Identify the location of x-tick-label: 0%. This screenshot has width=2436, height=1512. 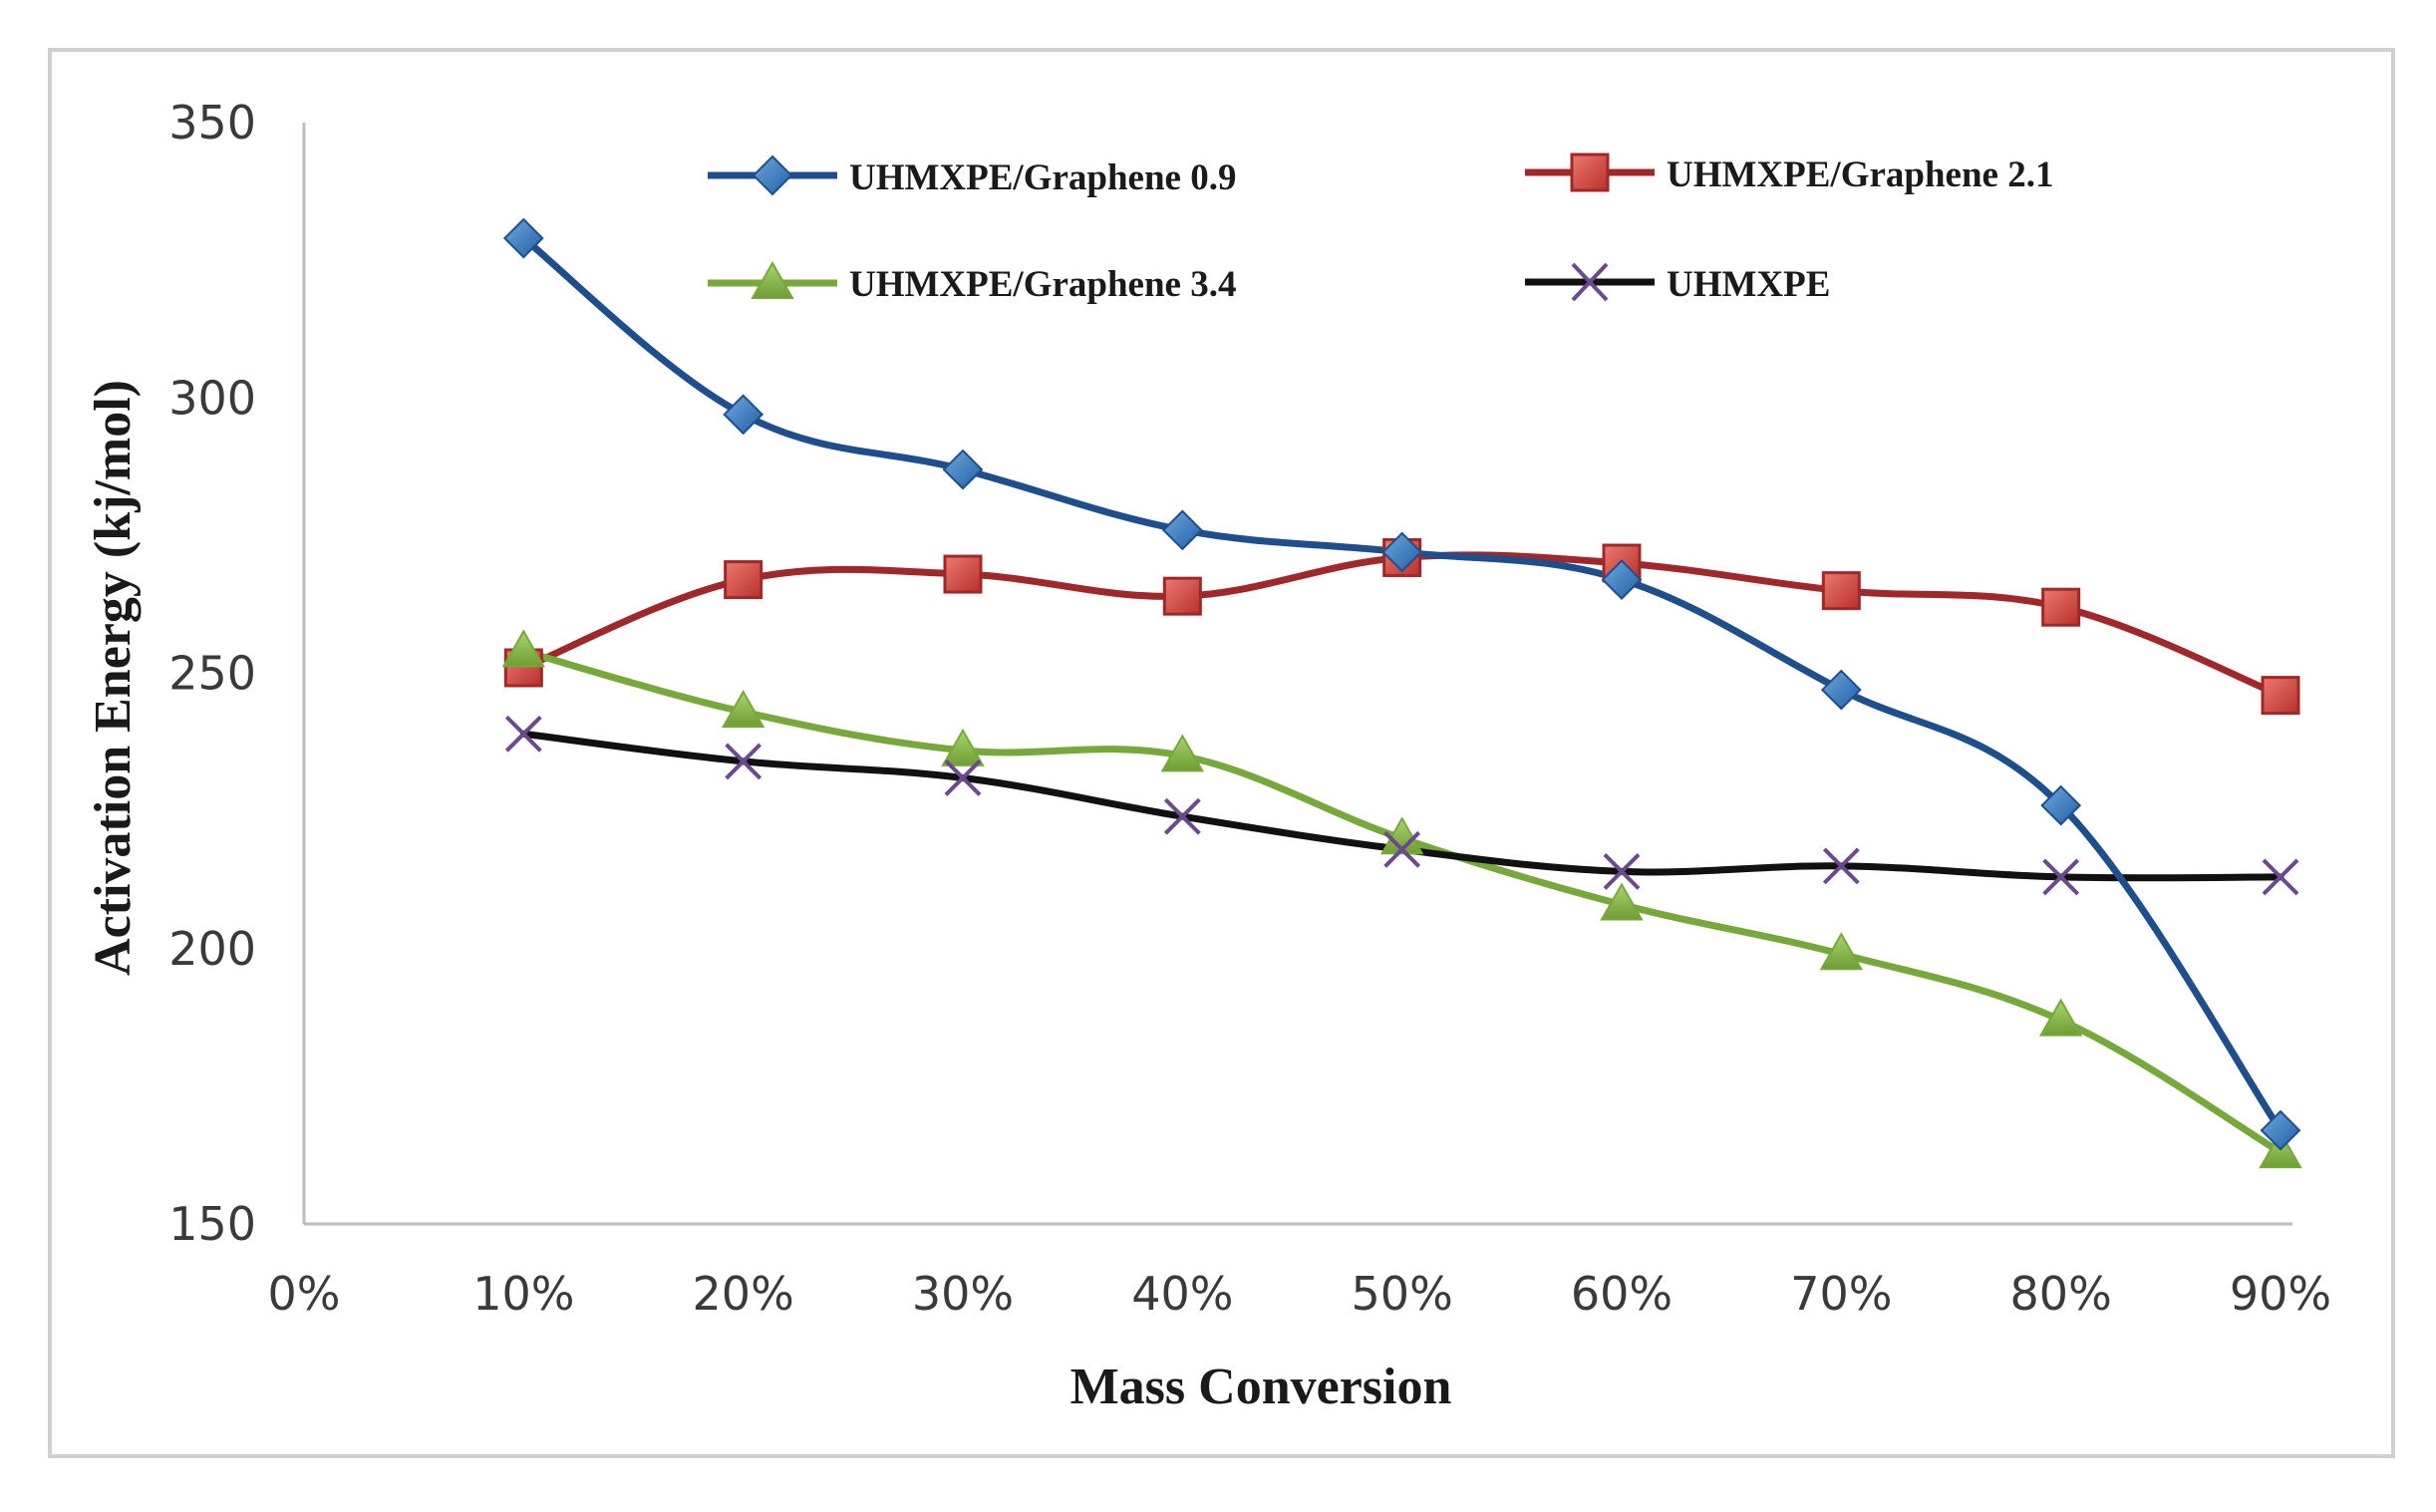
(304, 1294).